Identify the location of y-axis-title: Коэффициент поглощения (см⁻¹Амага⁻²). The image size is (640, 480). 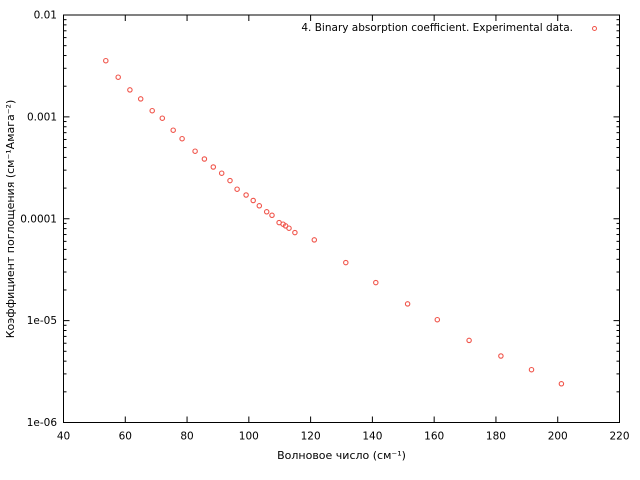
(10, 219).